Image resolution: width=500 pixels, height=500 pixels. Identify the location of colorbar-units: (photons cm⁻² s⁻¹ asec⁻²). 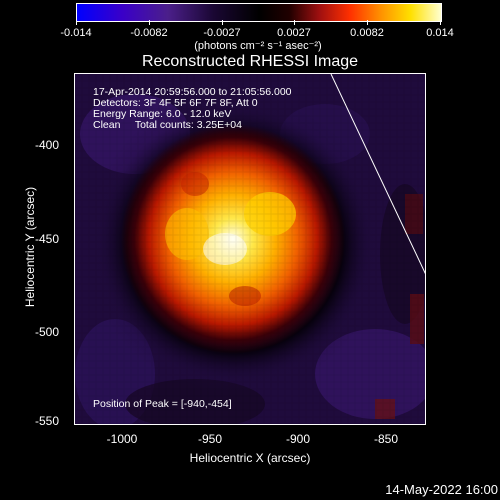
(258, 46).